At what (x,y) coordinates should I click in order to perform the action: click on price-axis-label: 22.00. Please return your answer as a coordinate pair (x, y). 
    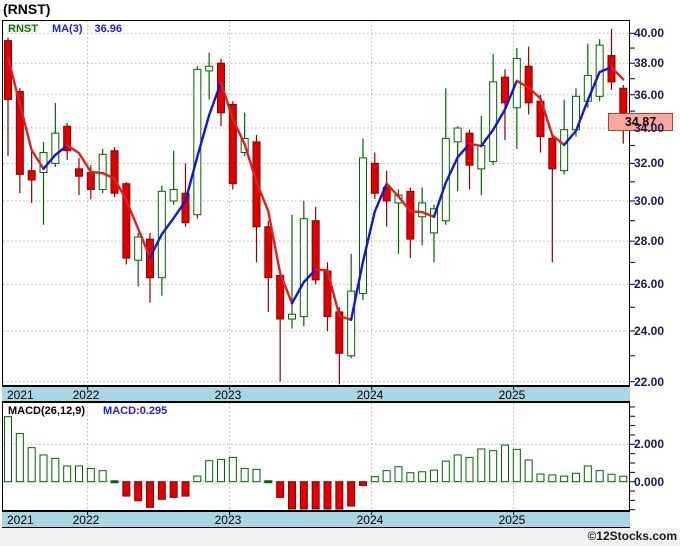
    Looking at the image, I should click on (649, 381).